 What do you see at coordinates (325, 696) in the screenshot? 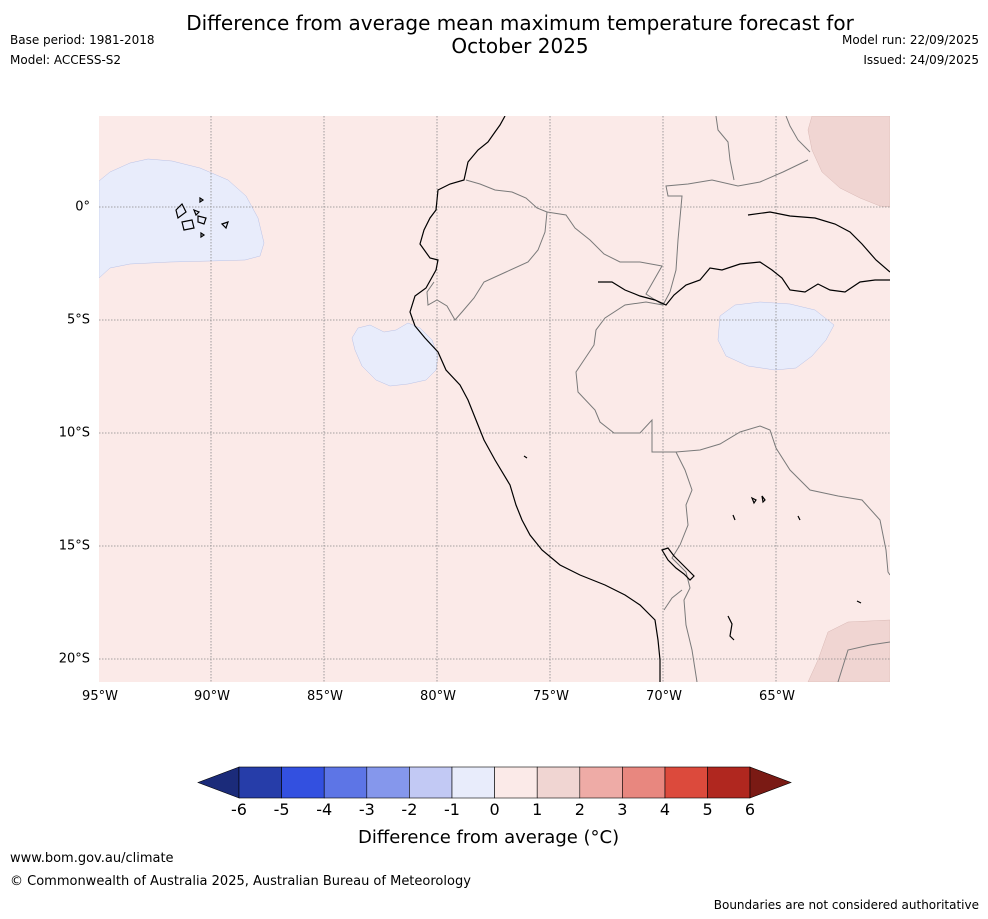
I see `lon-label-85w: 85°W` at bounding box center [325, 696].